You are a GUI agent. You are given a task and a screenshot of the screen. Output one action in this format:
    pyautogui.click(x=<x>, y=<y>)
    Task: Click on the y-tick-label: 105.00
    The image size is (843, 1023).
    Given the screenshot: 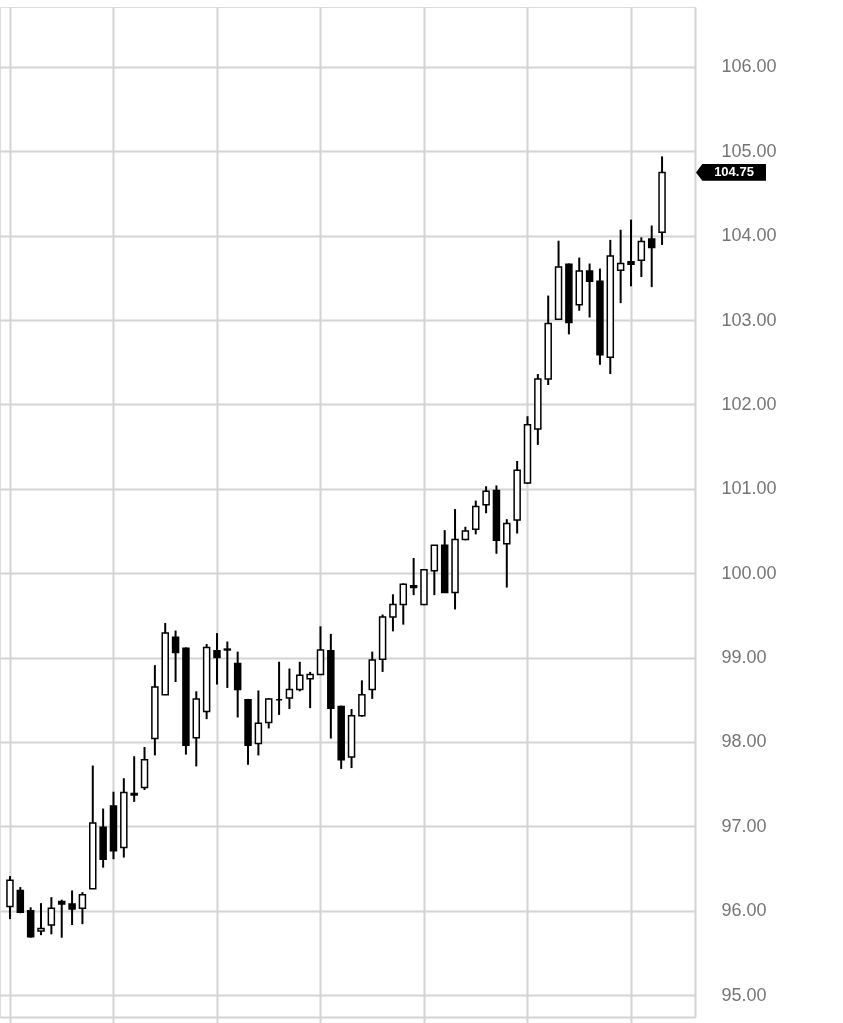 What is the action you would take?
    pyautogui.click(x=749, y=150)
    